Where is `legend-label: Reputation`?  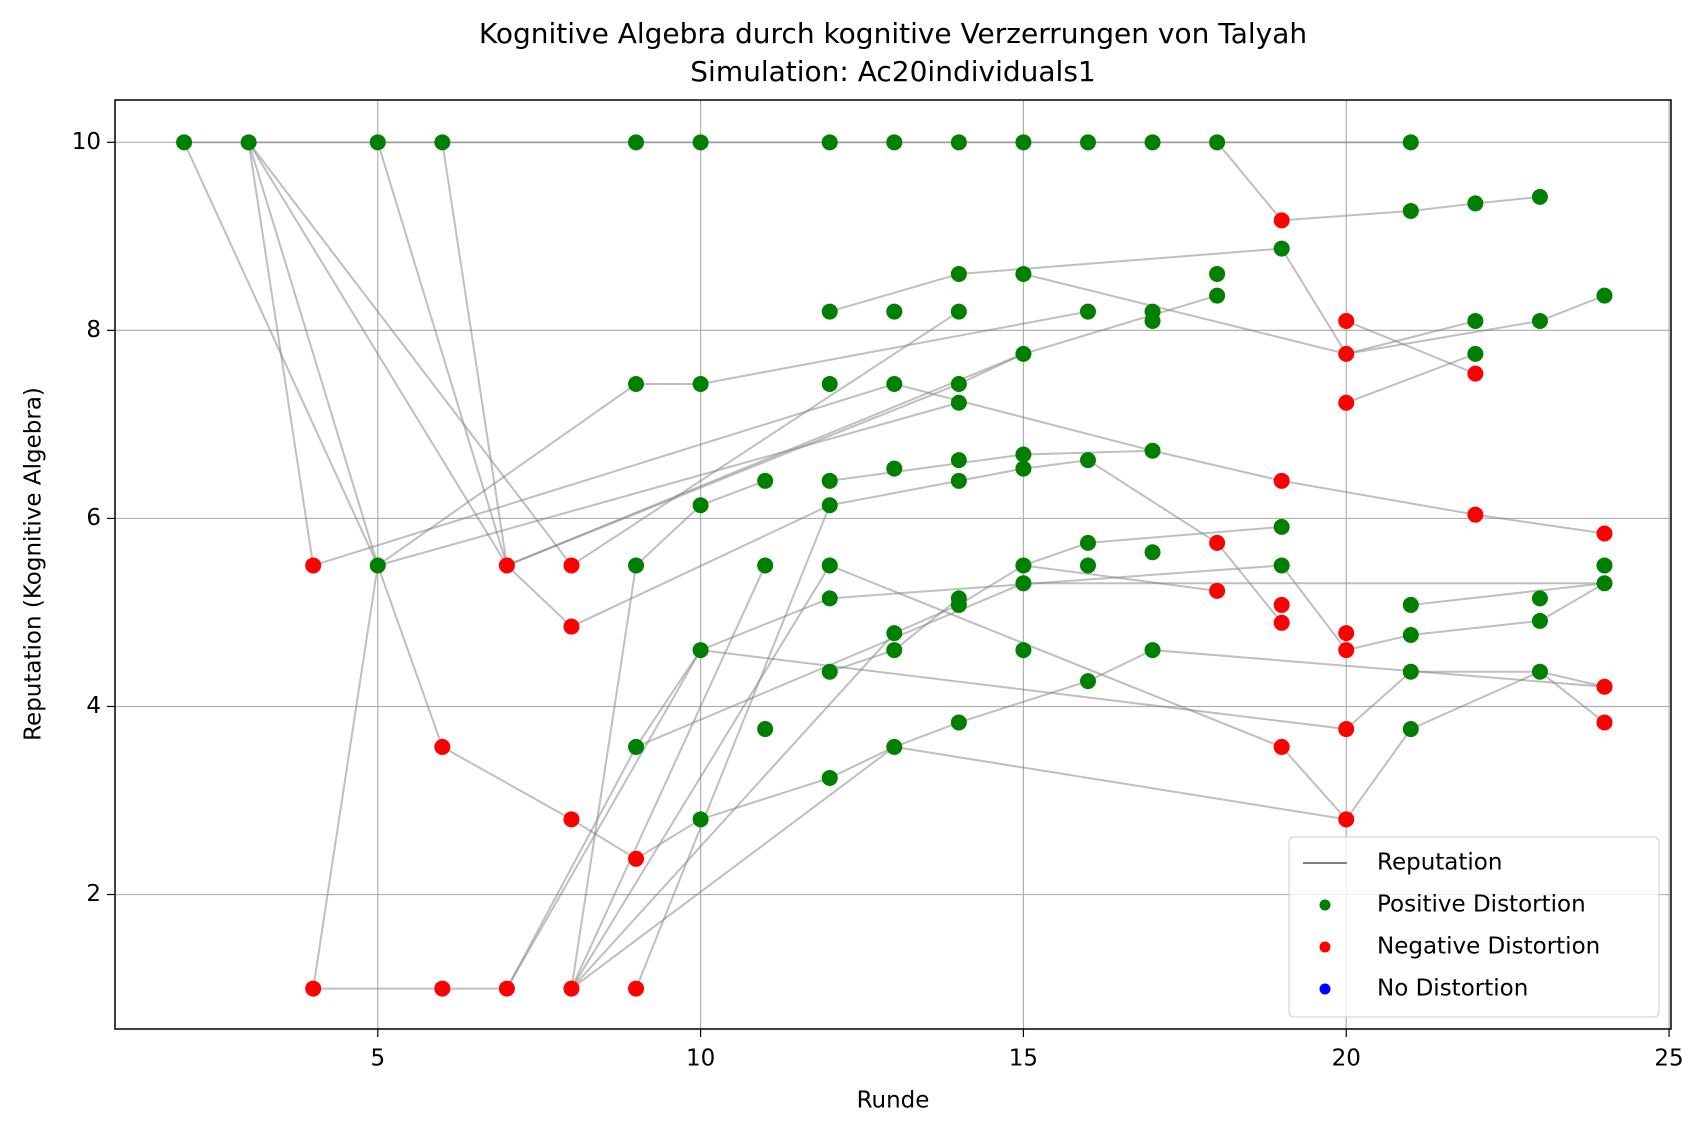
legend-label: Reputation is located at coordinates (1439, 863).